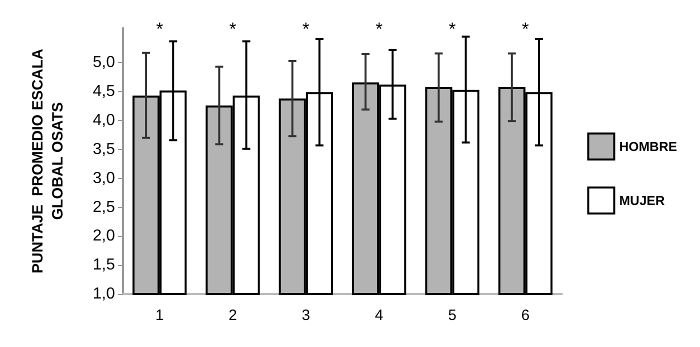  Describe the element at coordinates (104, 236) in the screenshot. I see `y-tick-label: 2,0` at that location.